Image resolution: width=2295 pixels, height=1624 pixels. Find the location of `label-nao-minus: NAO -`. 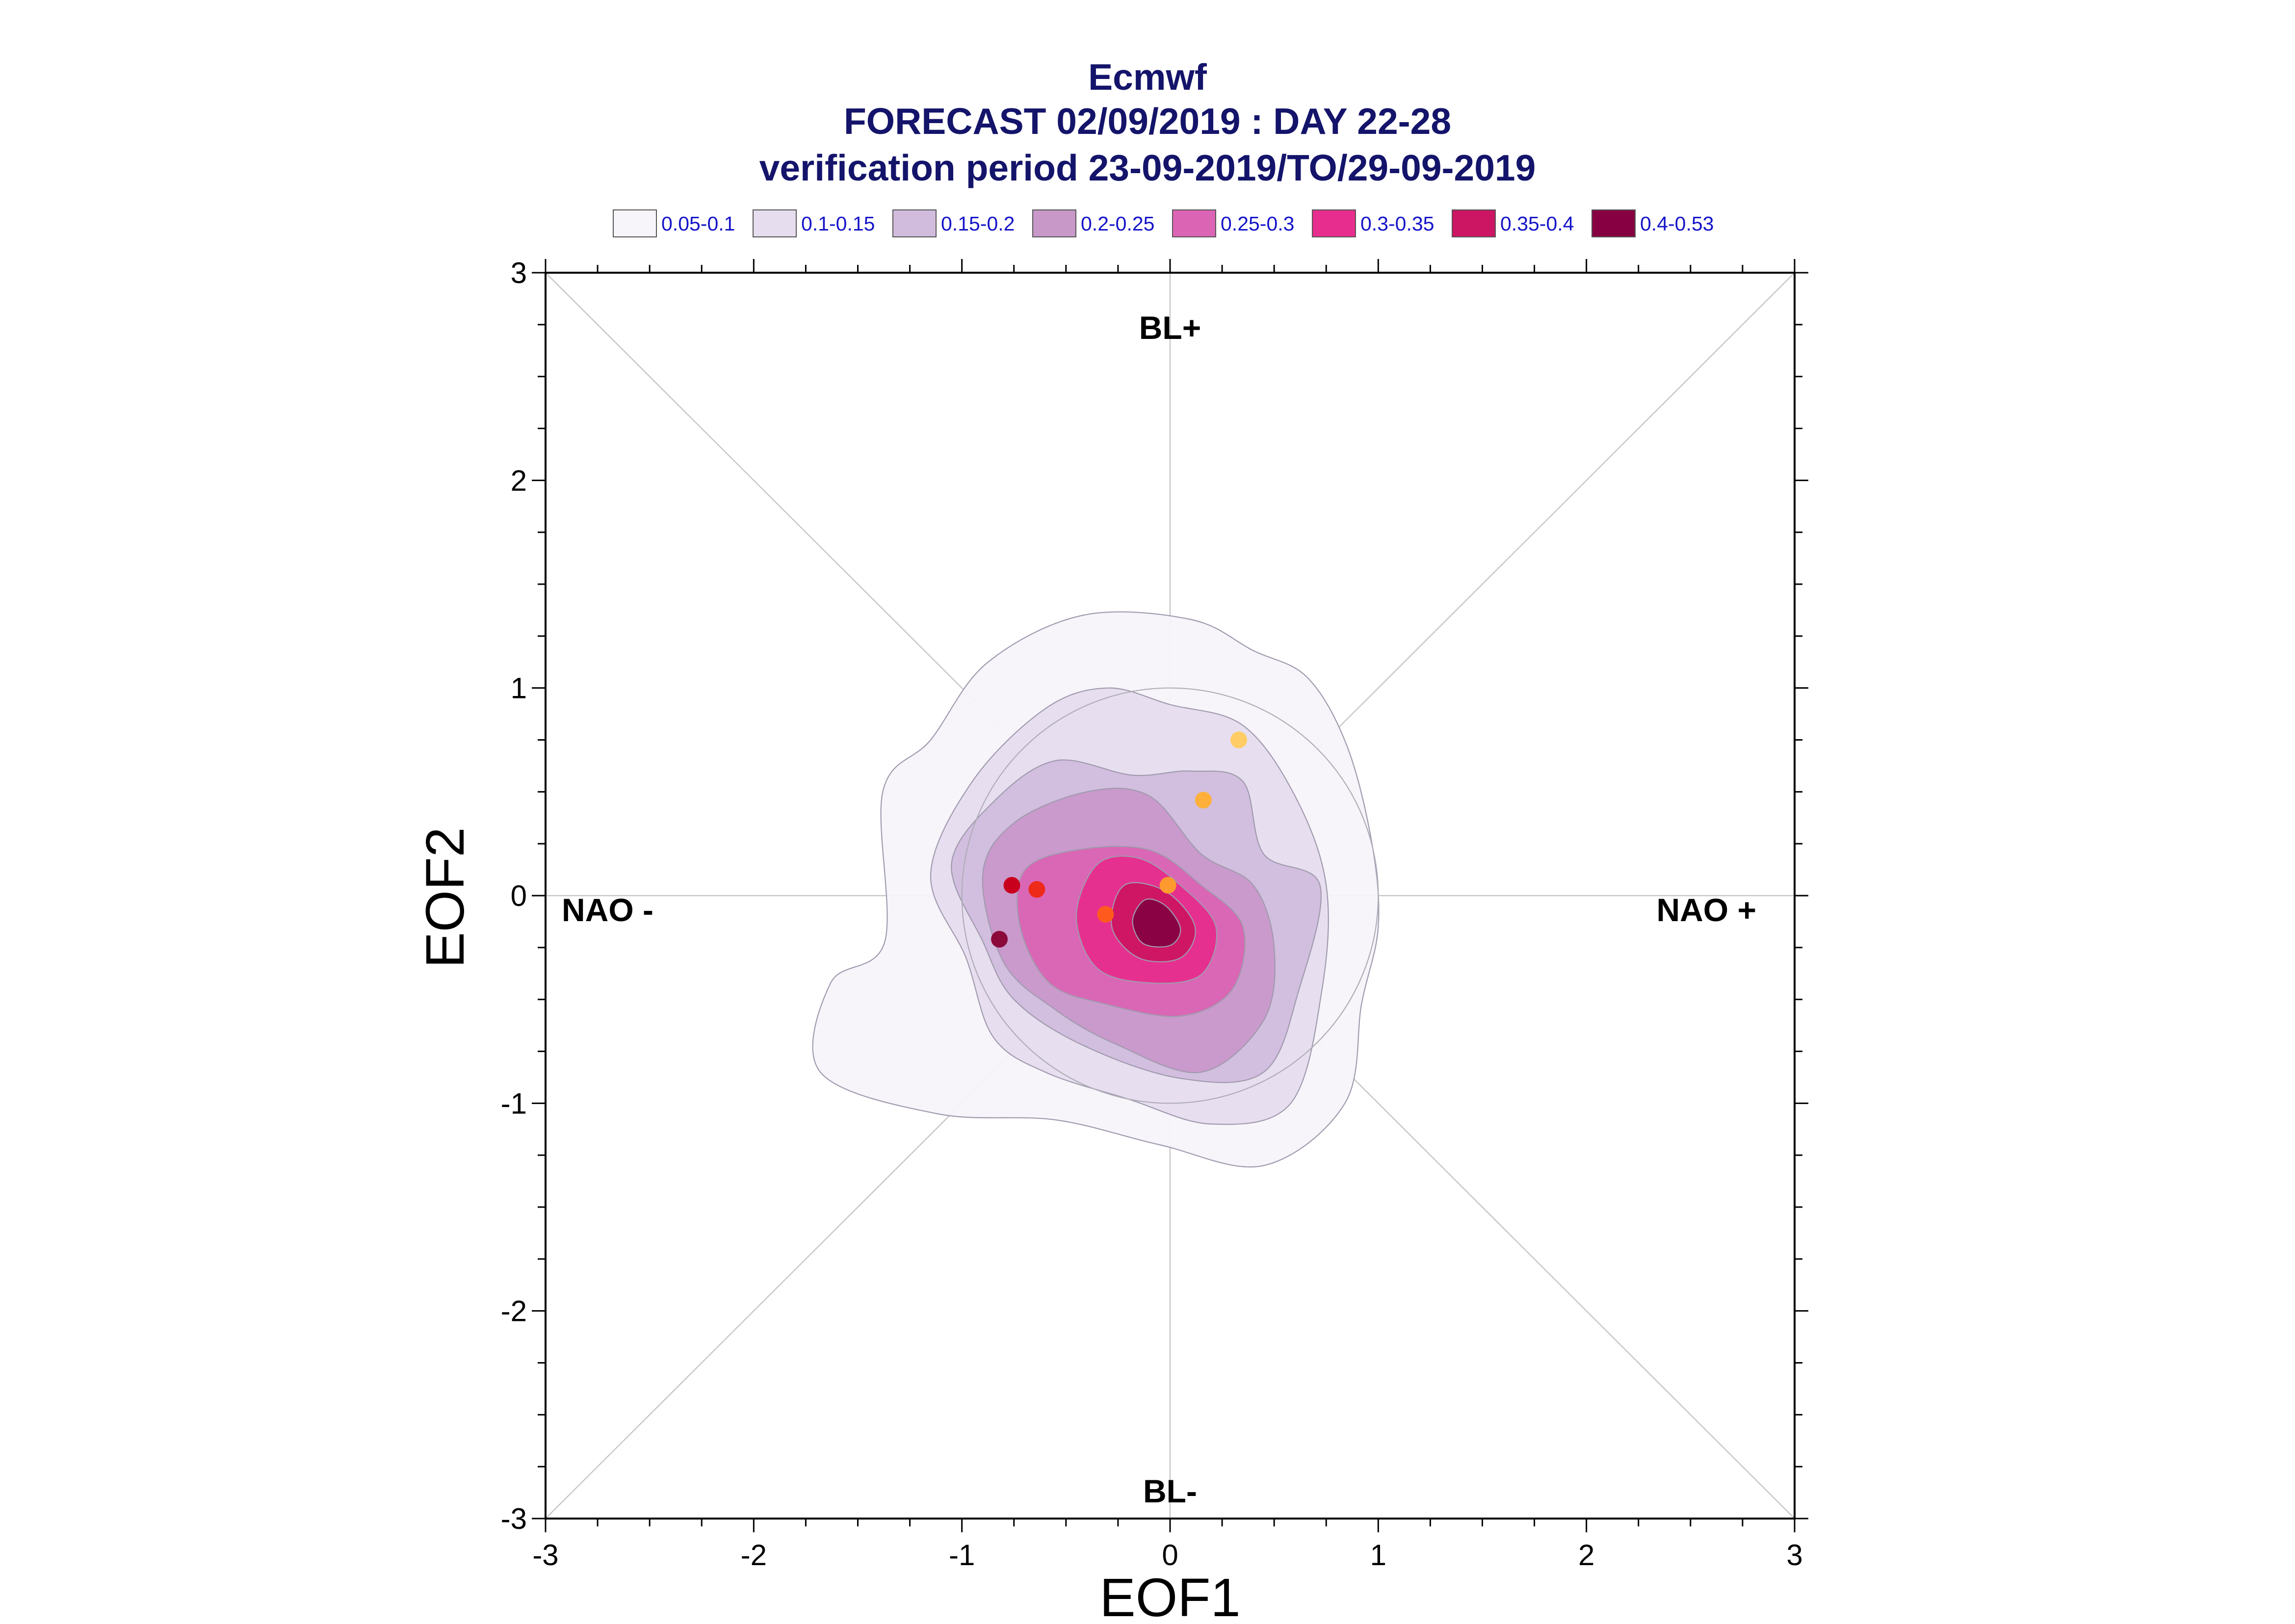

label-nao-minus: NAO - is located at coordinates (608, 910).